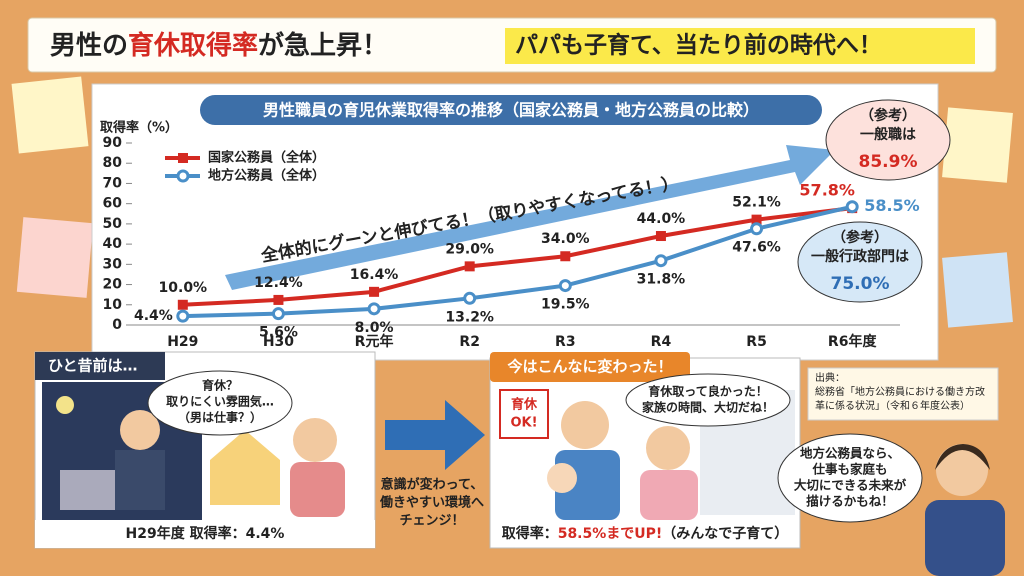 This screenshot has width=1024, height=576. I want to click on y-tick-label: 60, so click(113, 204).